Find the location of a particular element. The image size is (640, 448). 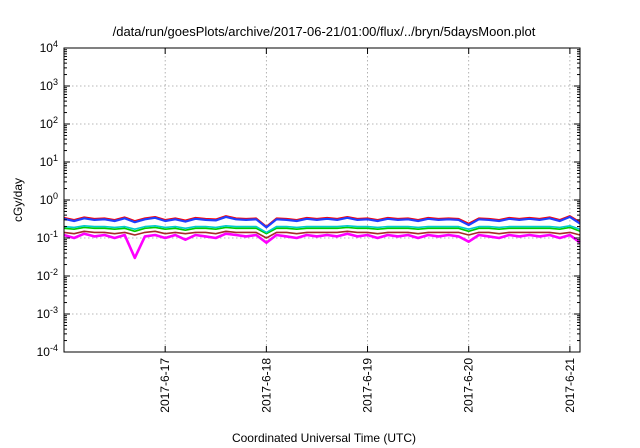

y-tick-label: 10² is located at coordinates (49, 123).